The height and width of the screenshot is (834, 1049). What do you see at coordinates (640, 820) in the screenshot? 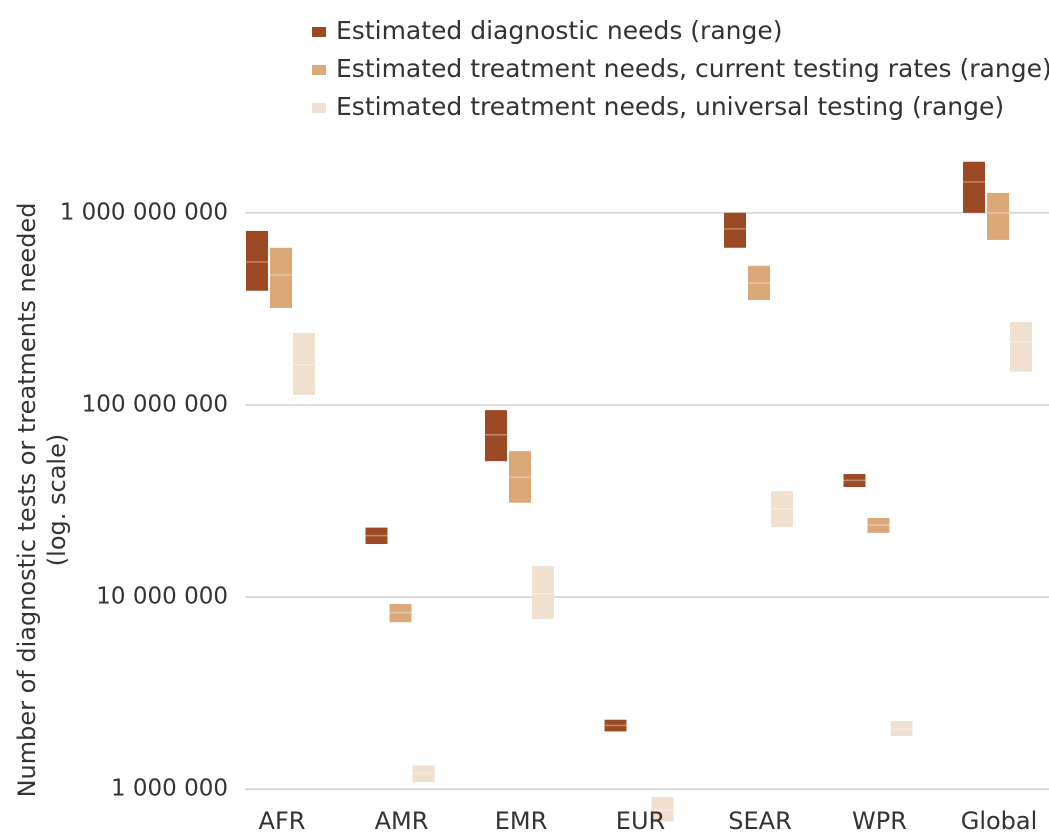
I see `x-tick-label: EUR` at bounding box center [640, 820].